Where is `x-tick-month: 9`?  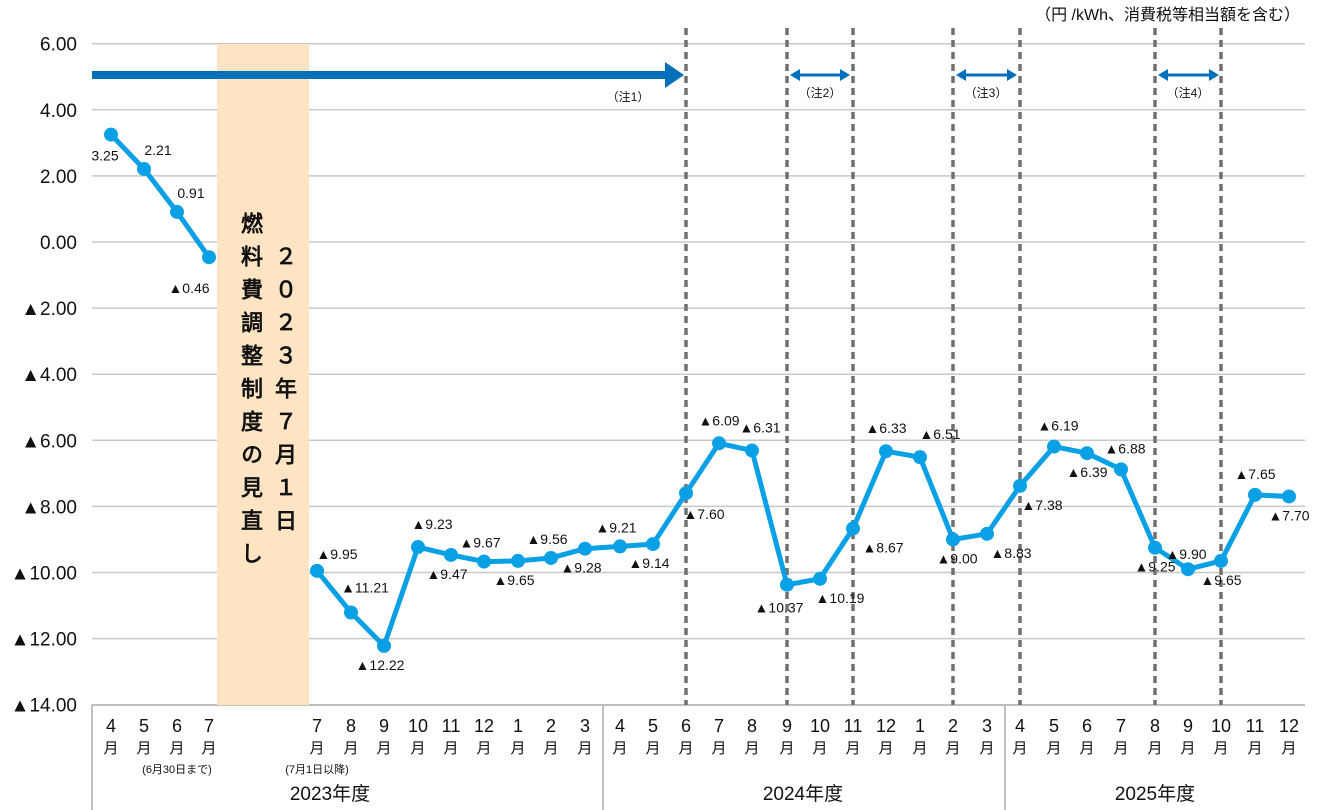 x-tick-month: 9 is located at coordinates (384, 726).